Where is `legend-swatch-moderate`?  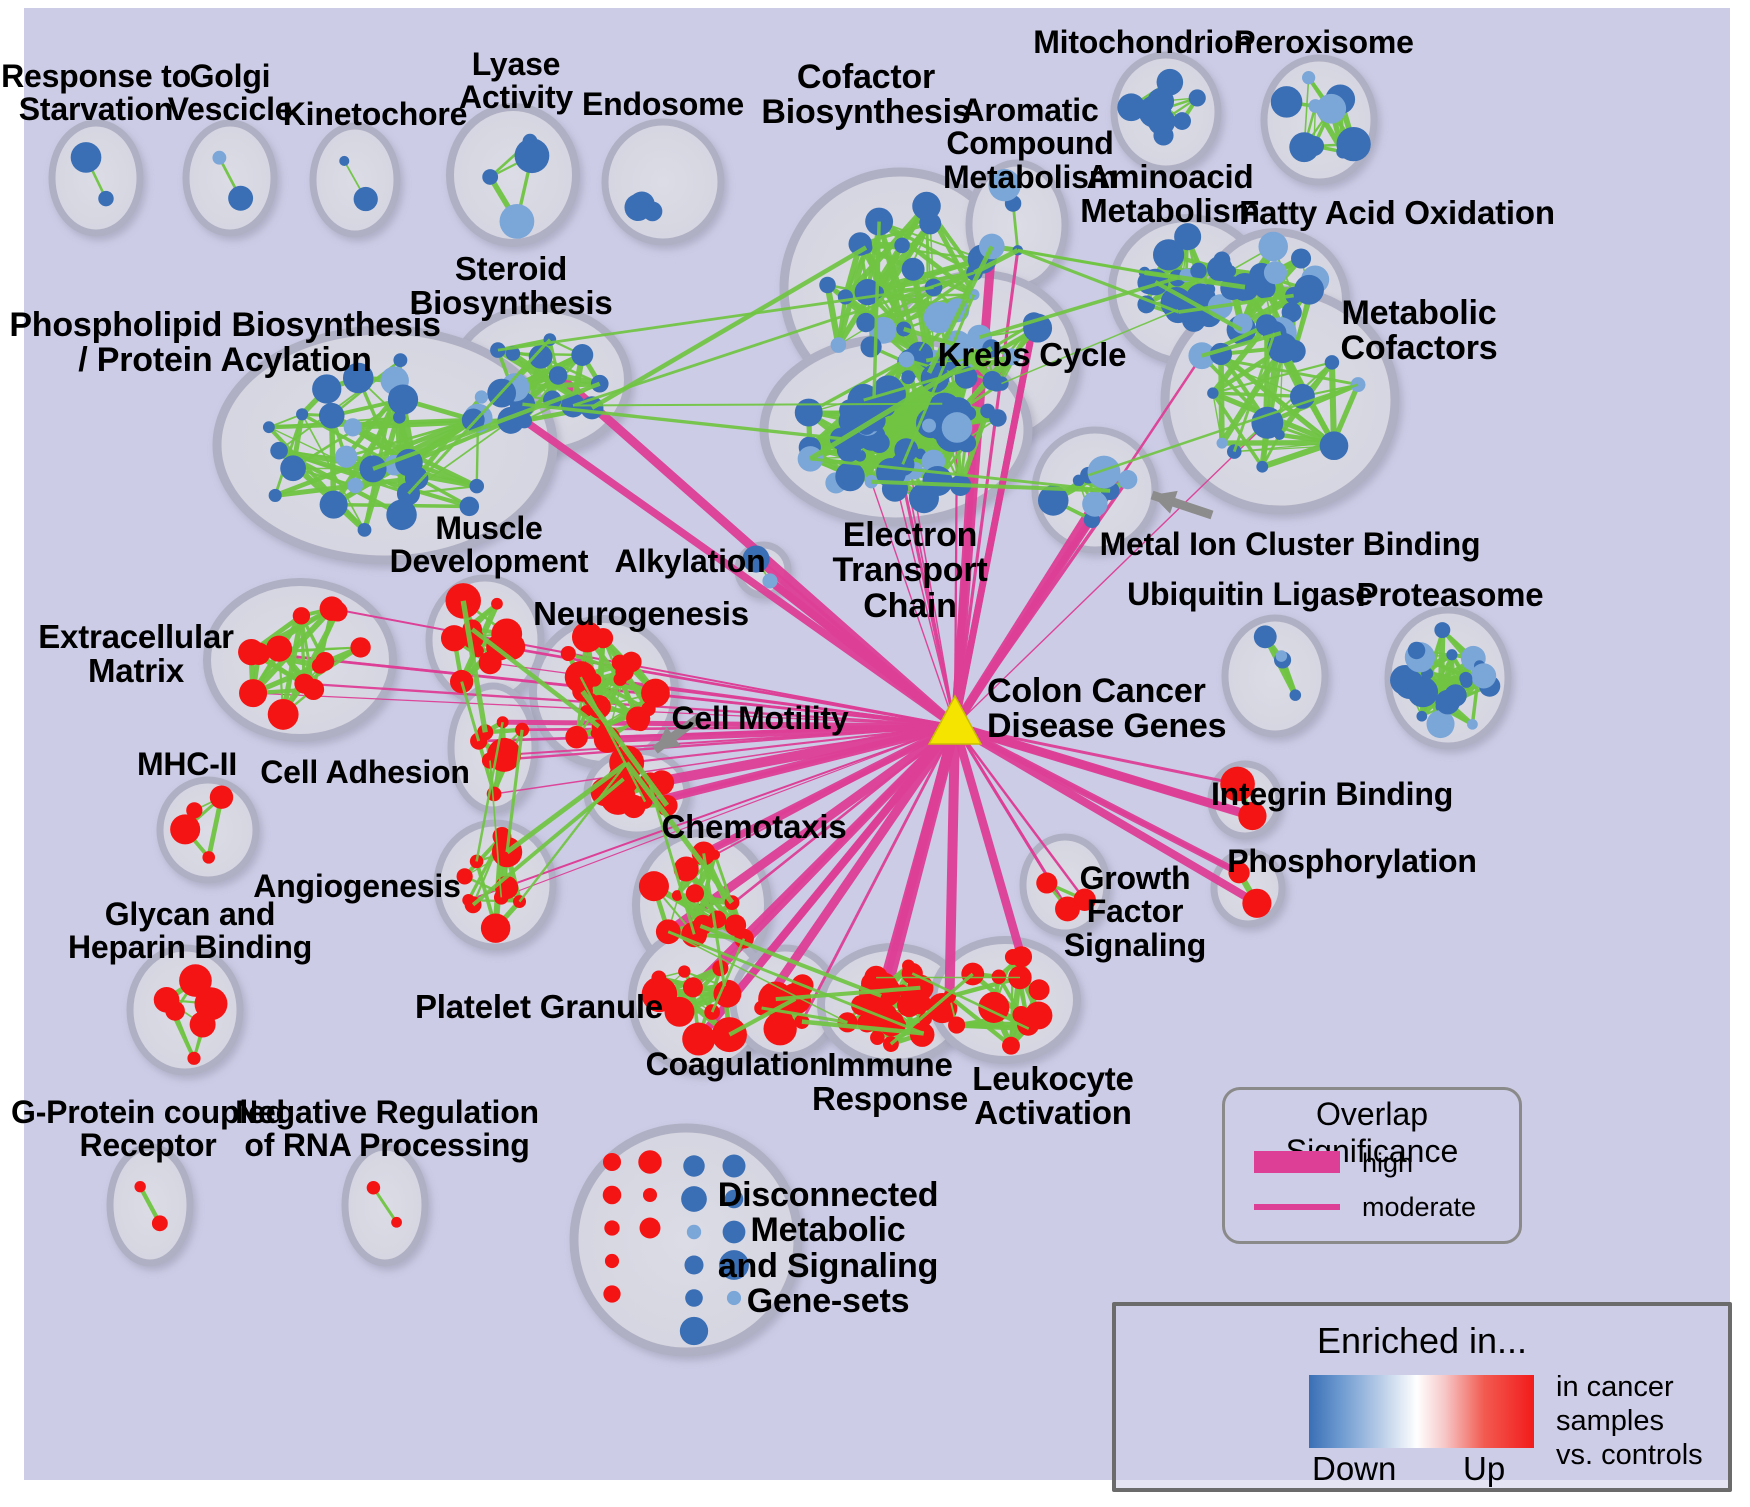
legend-swatch-moderate is located at coordinates (1297, 1207).